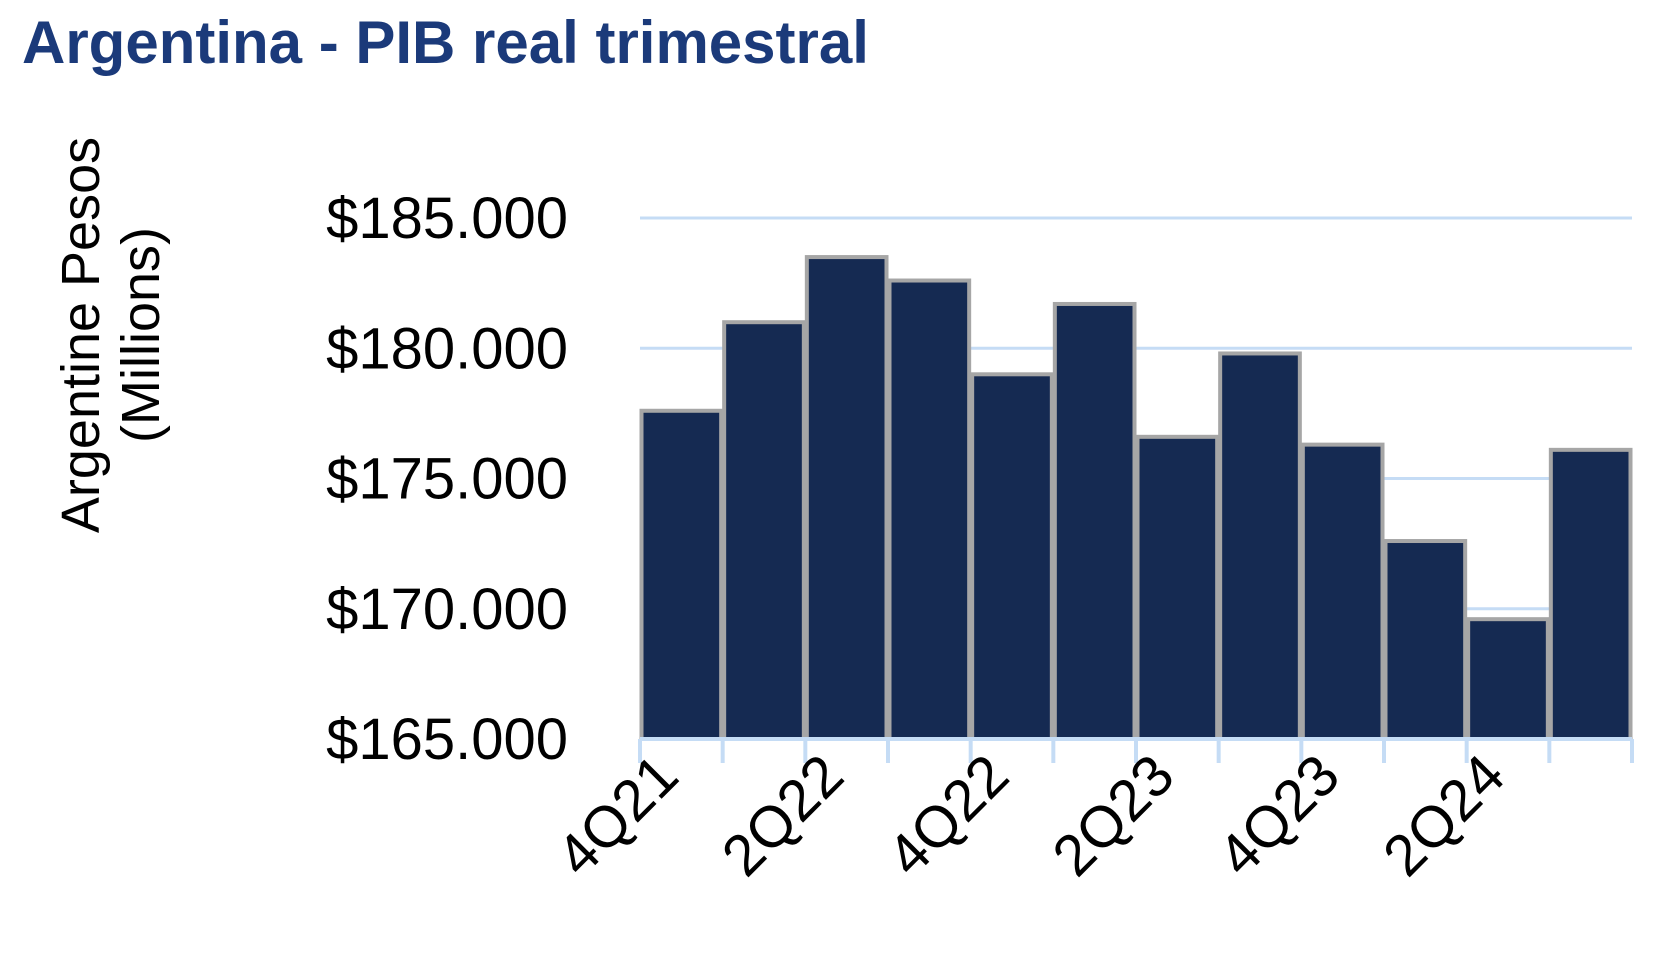 The width and height of the screenshot is (1663, 966). I want to click on bar-4Q23, so click(1342, 591).